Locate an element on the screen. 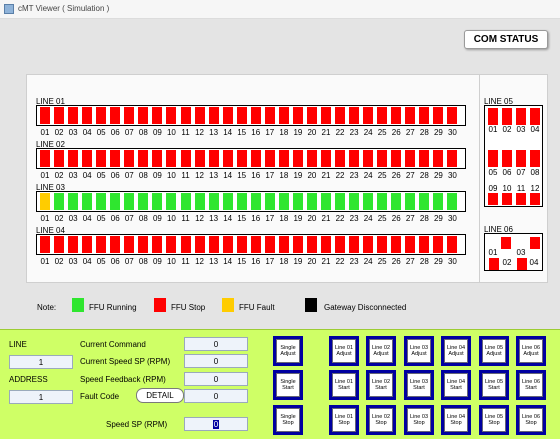 The image size is (560, 439). line-02-stop-button: Line 02 Stop is located at coordinates (381, 420).